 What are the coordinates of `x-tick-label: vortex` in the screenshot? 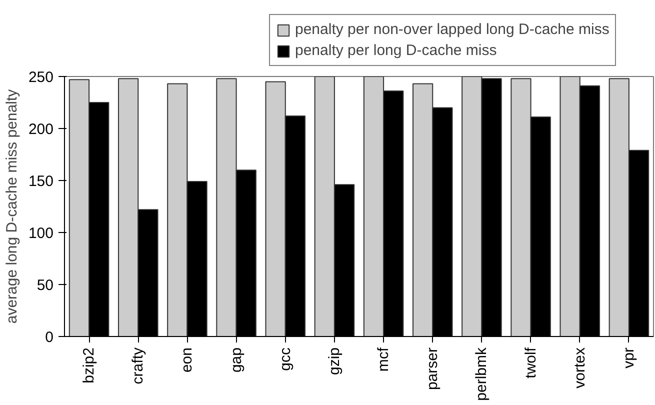 It's located at (579, 367).